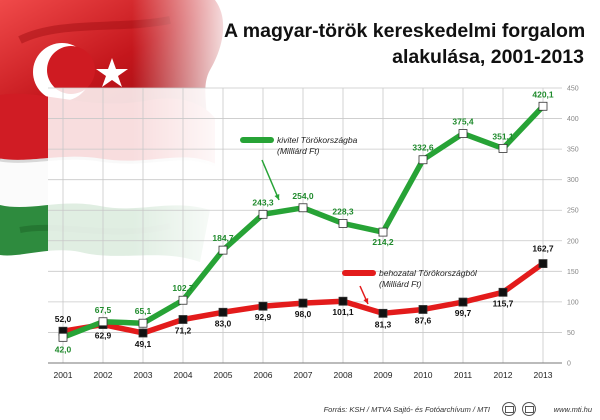  I want to click on data-label: 42,0, so click(63, 349).